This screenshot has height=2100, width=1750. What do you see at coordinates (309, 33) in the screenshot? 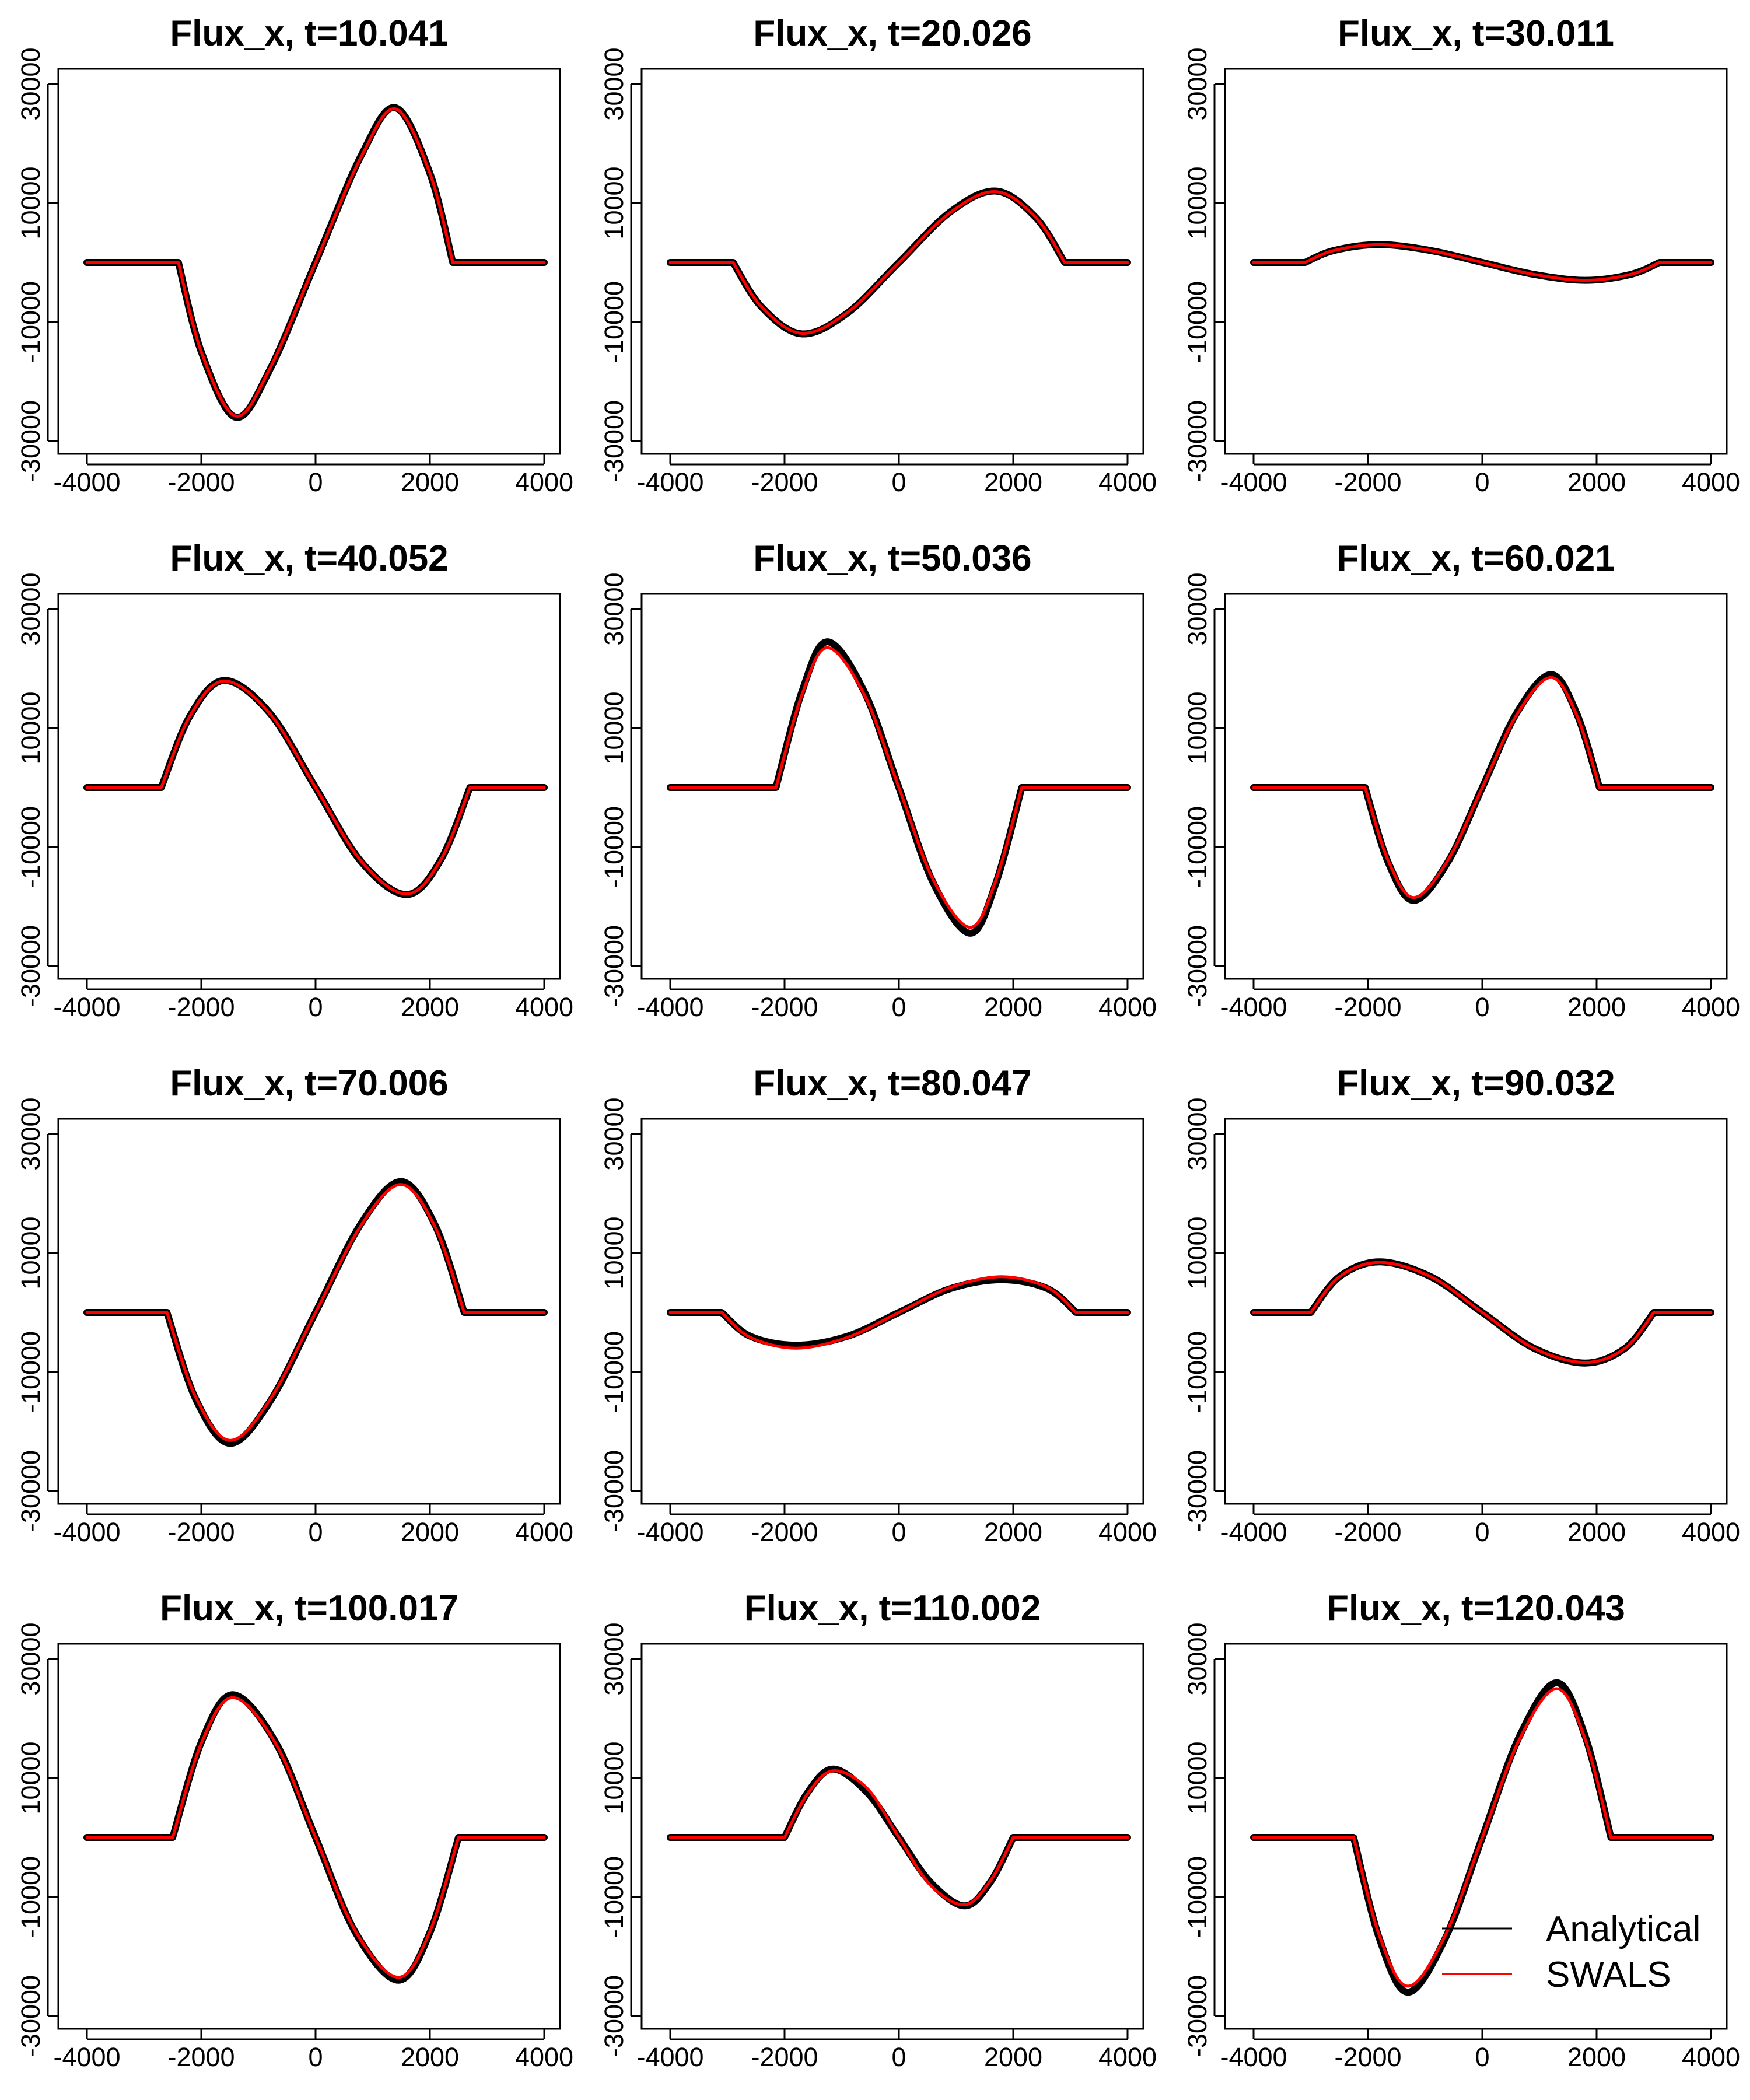
I see `panel-title: Flux_x, t=10.041` at bounding box center [309, 33].